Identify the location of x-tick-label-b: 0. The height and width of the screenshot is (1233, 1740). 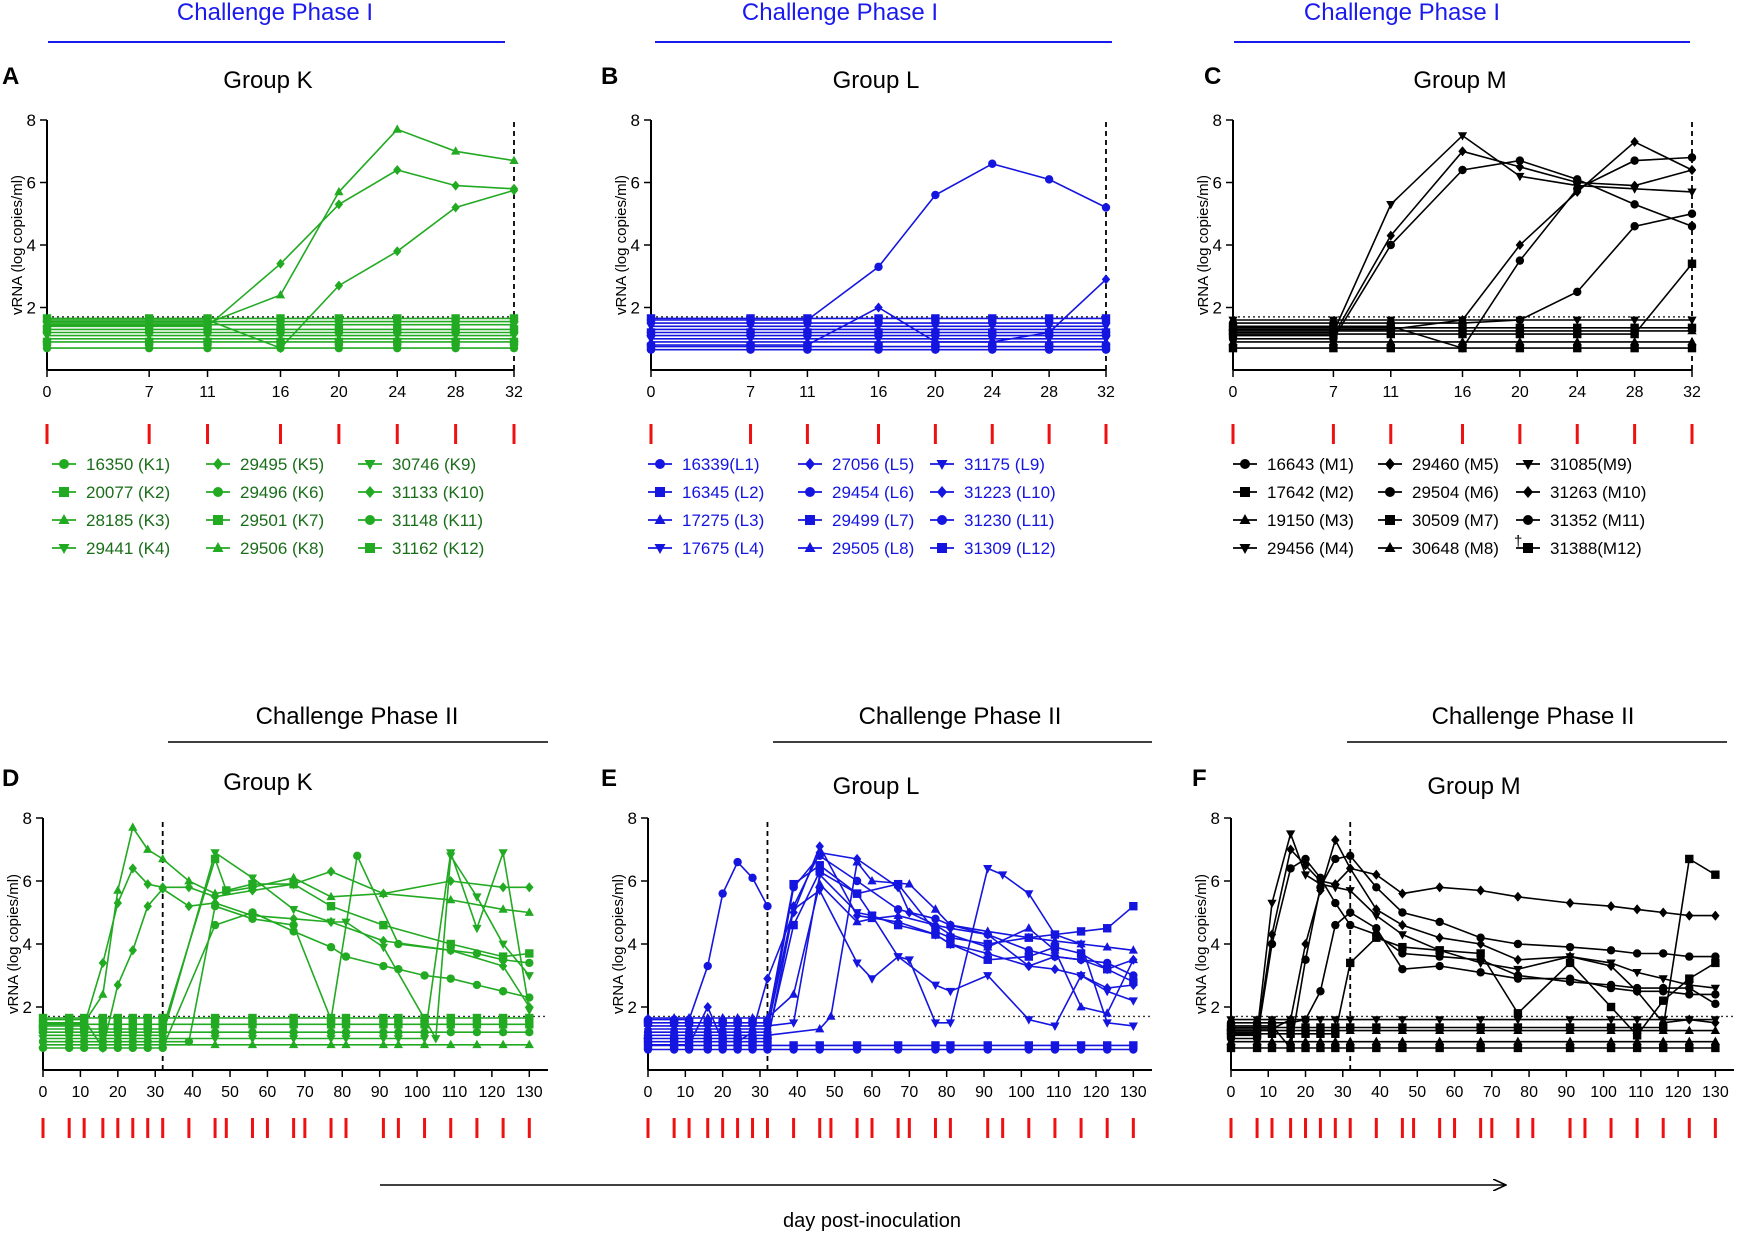
(651, 392).